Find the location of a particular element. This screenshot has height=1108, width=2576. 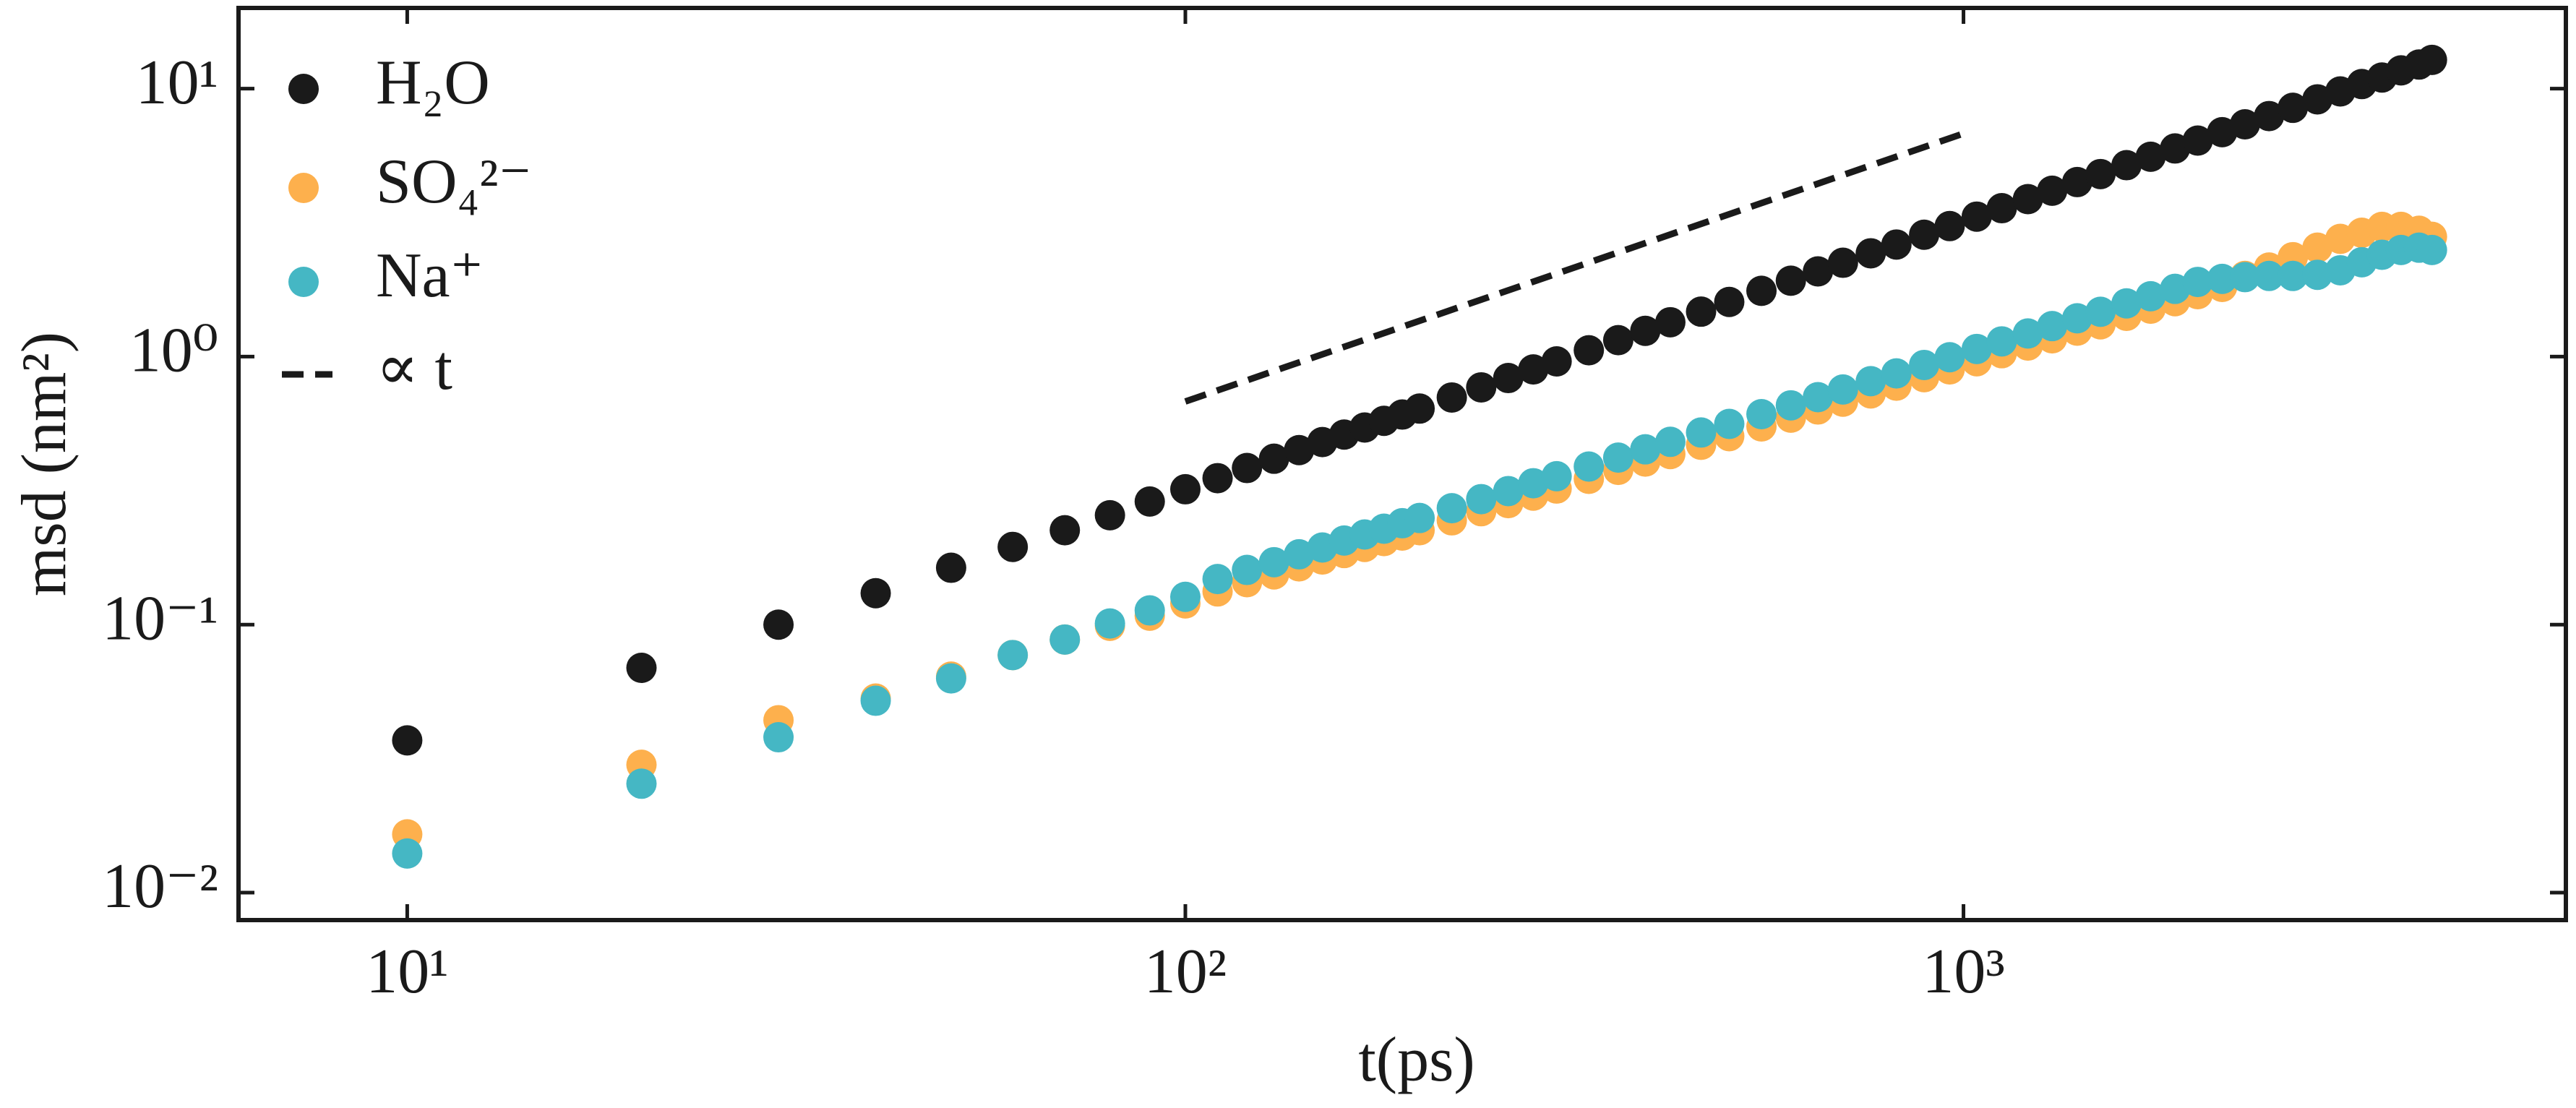

legend-label: SO₄²⁻ is located at coordinates (454, 182).